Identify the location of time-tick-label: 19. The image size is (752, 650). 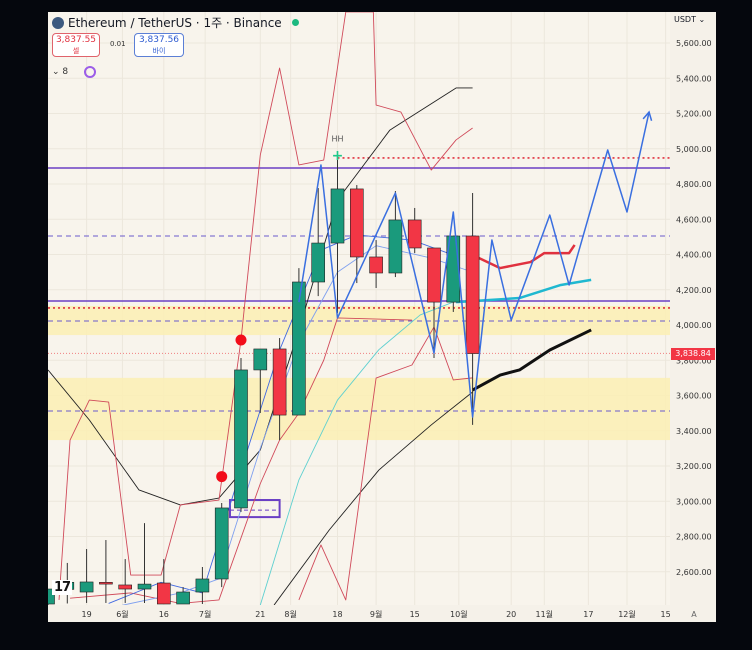
(87, 614).